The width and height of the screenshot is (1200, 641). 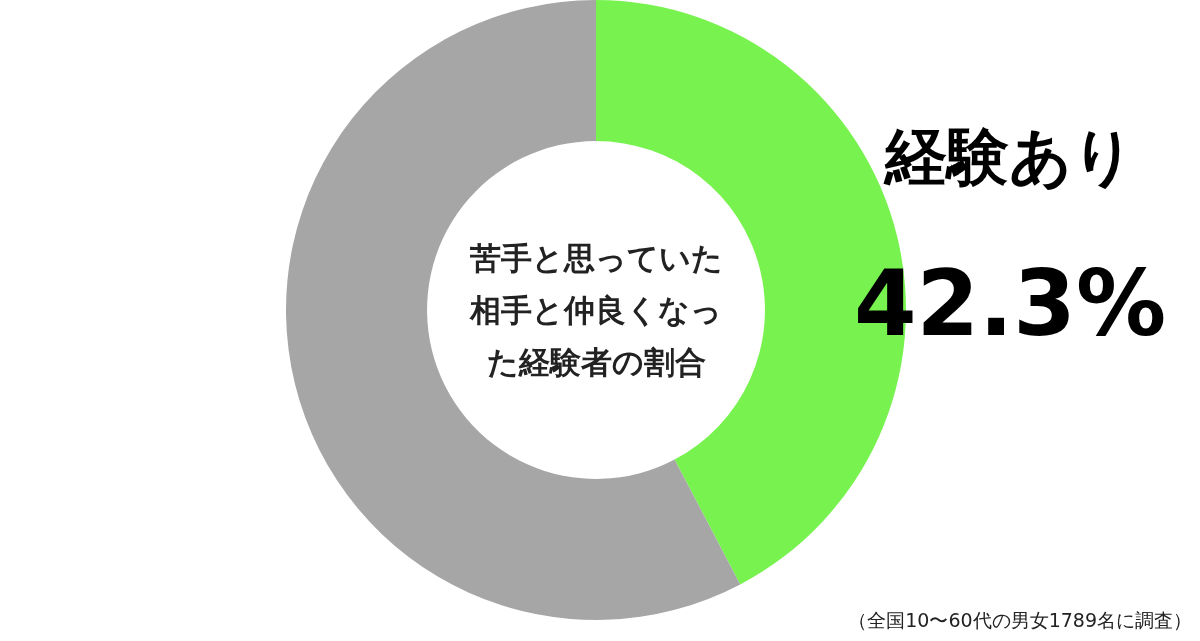 I want to click on text: （全国10〜60代の男女1789名に調査）, so click(x=1020, y=620).